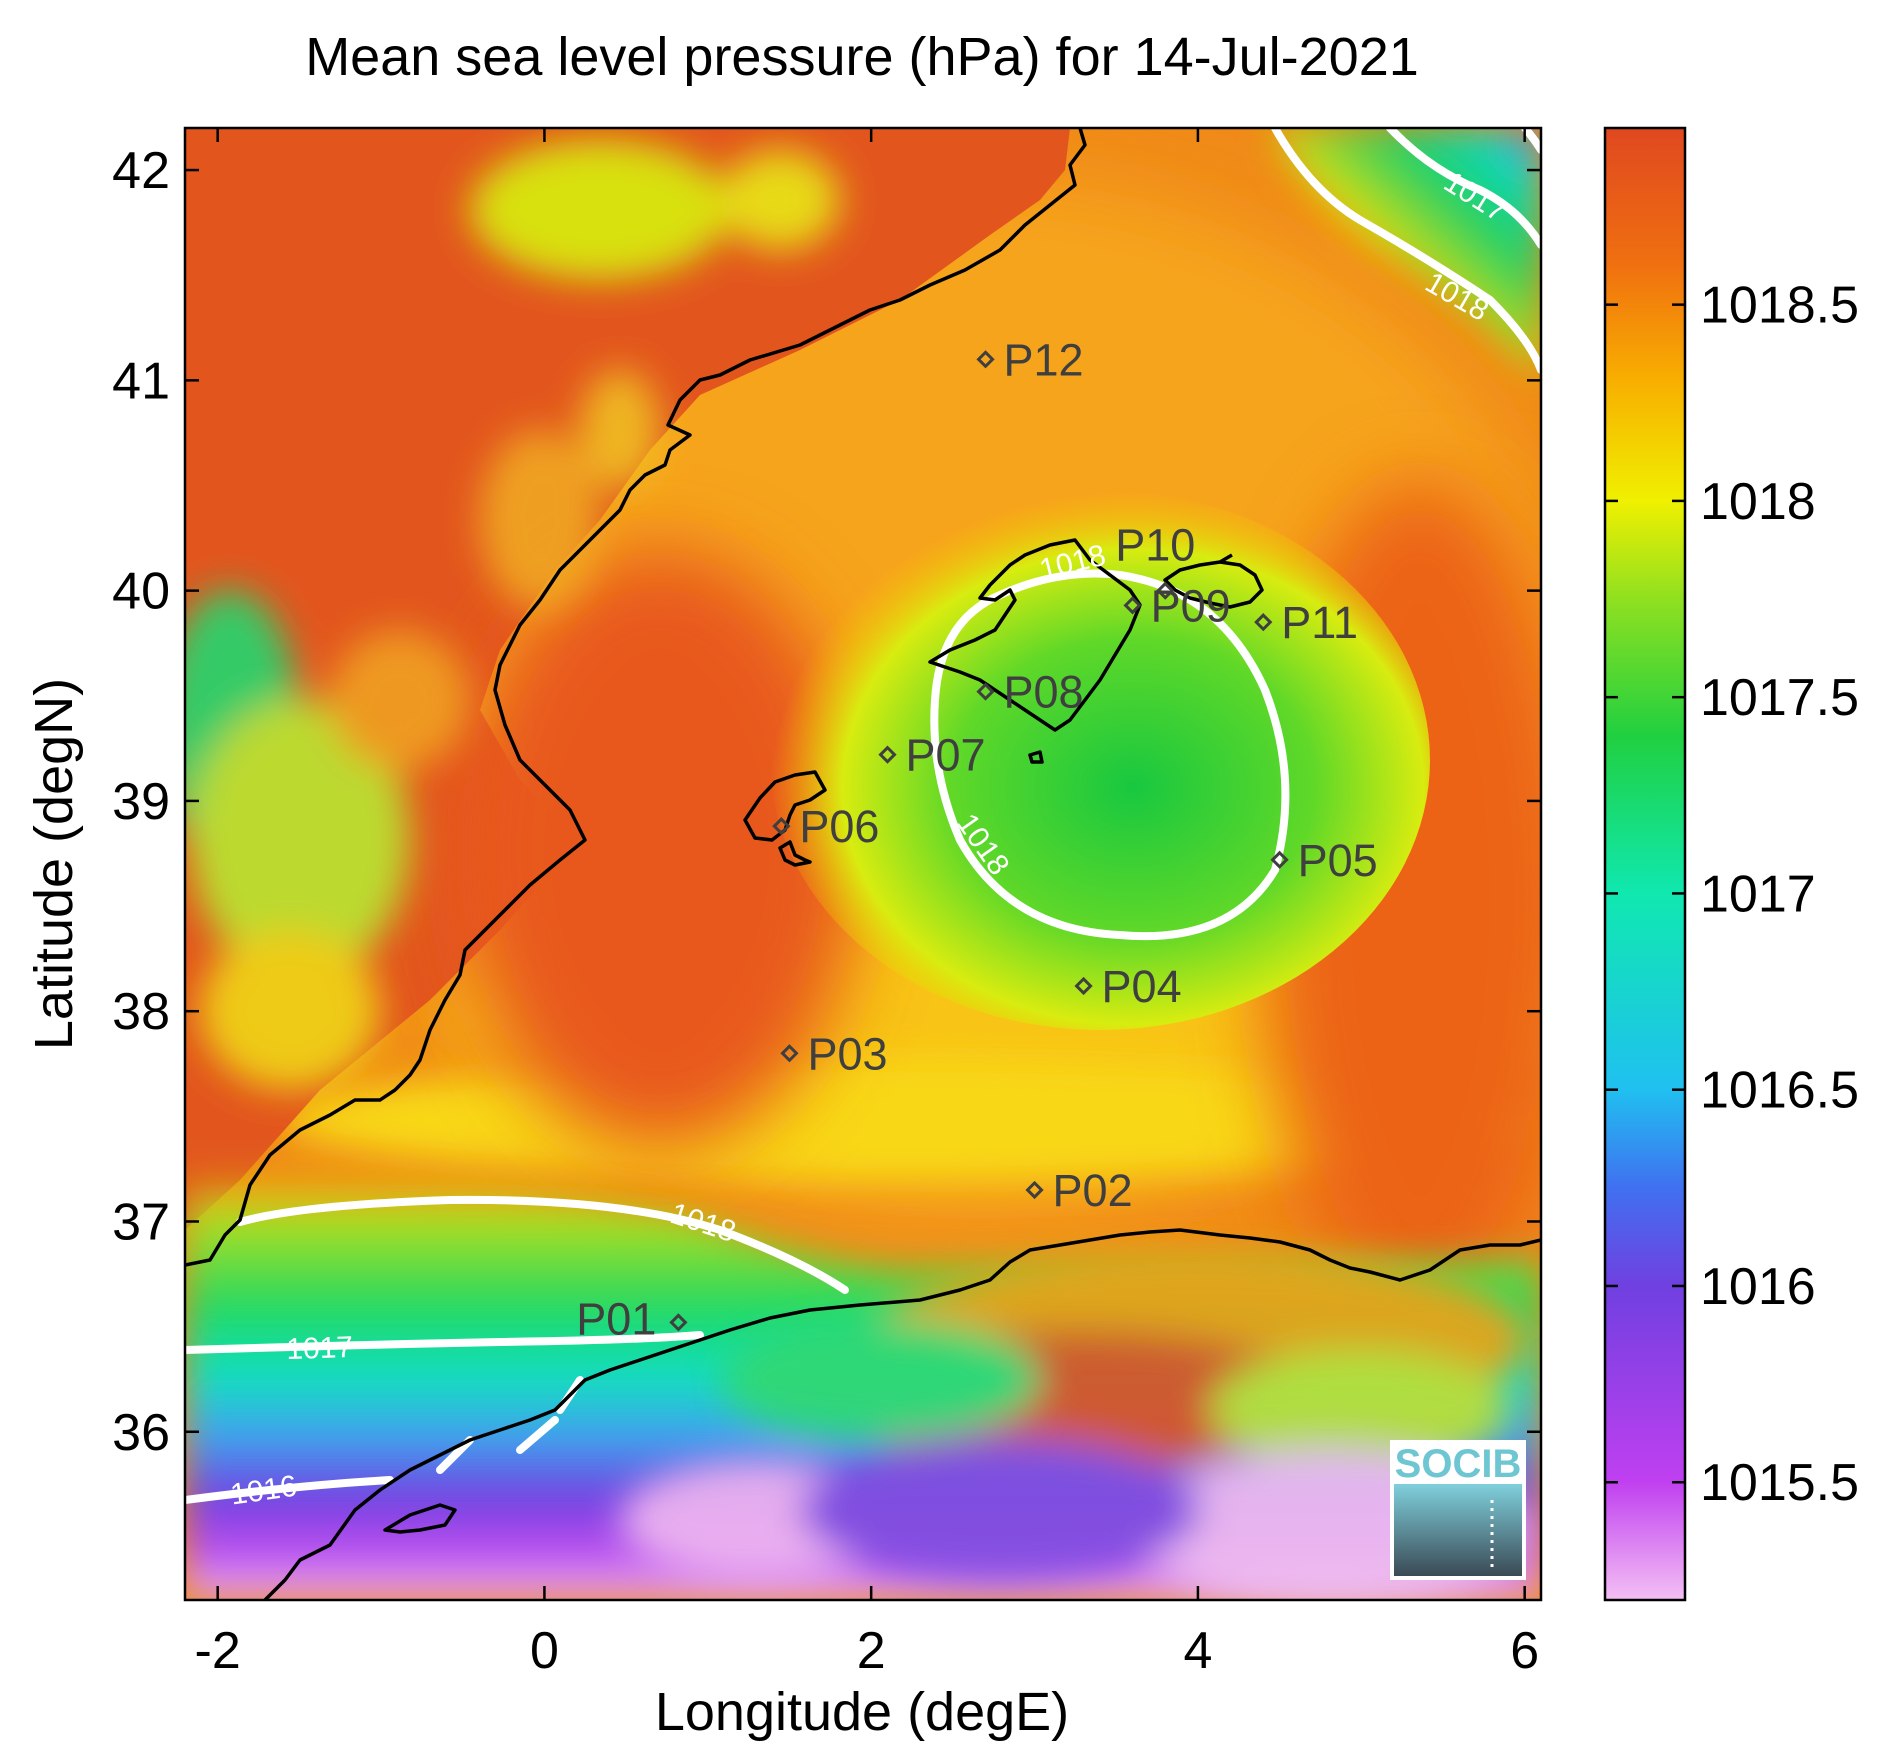 This screenshot has height=1758, width=1904. What do you see at coordinates (542, 1244) in the screenshot?
I see `contour-1018-south` at bounding box center [542, 1244].